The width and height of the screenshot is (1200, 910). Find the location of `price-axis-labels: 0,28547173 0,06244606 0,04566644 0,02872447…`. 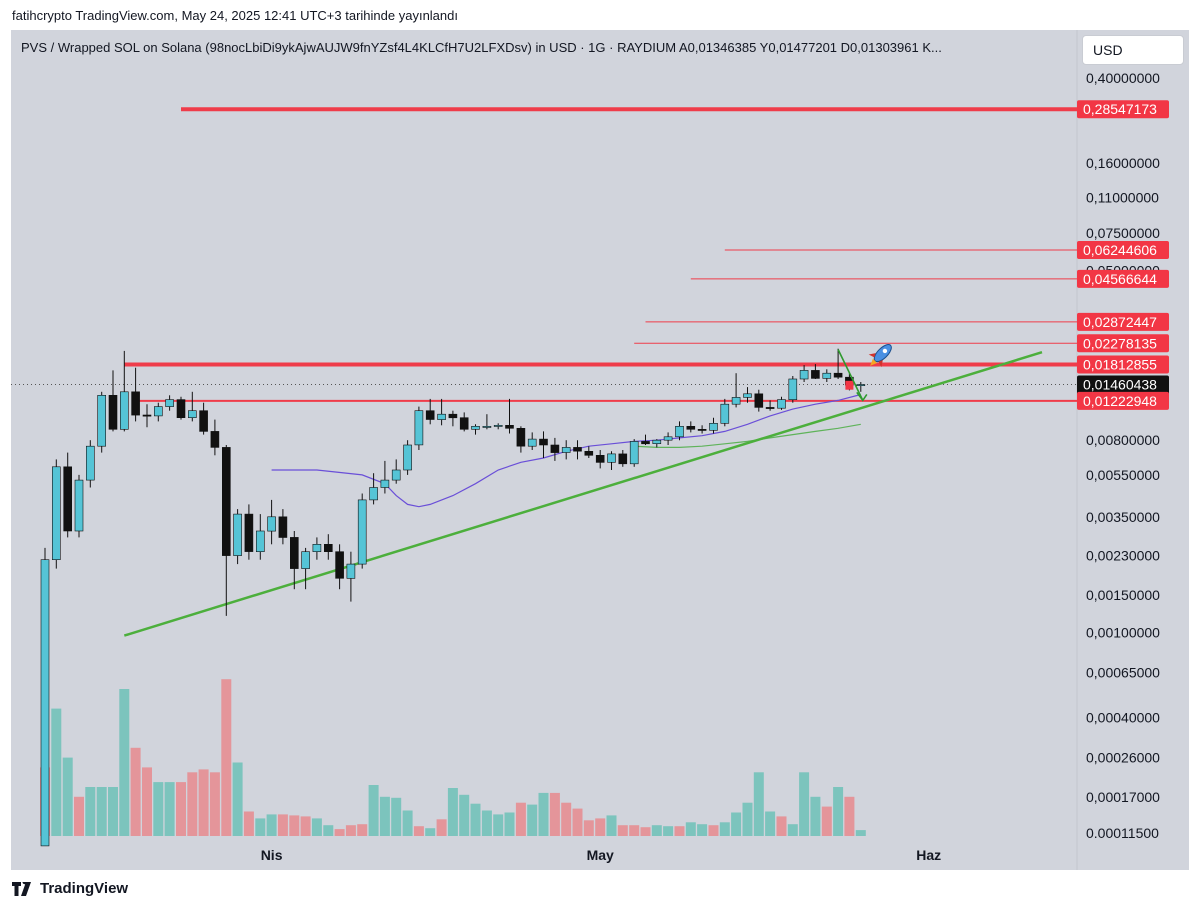

price-axis-labels: 0,28547173 0,06244606 0,04566644 0,02872447… is located at coordinates (1123, 255).